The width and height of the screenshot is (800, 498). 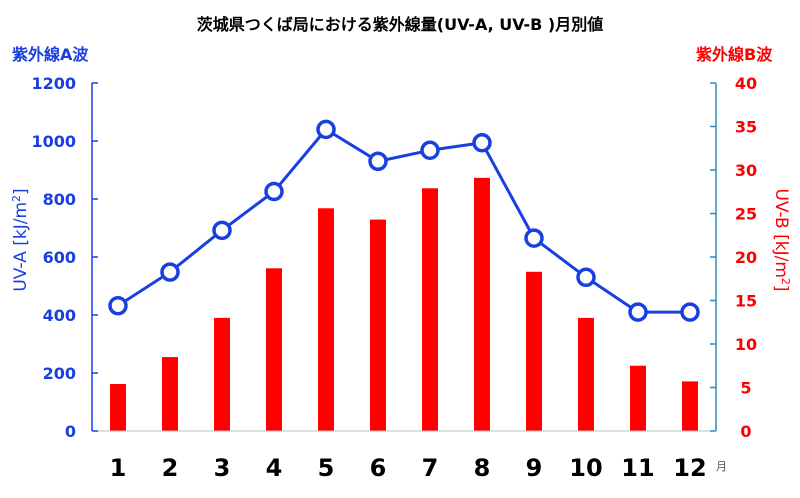 I want to click on chart-title: 茨城県つくば局における紫外線量(UV-A, UV-B )月別値, so click(x=400, y=24).